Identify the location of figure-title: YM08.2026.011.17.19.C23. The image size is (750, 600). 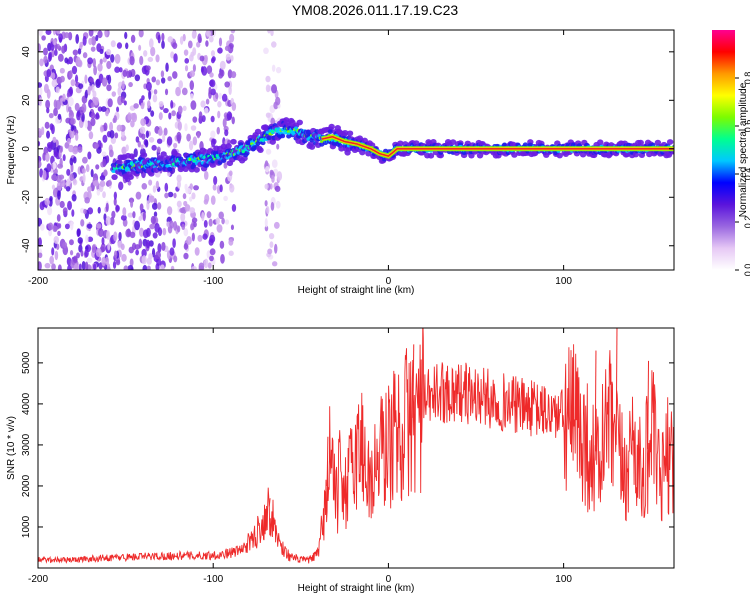
(375, 10).